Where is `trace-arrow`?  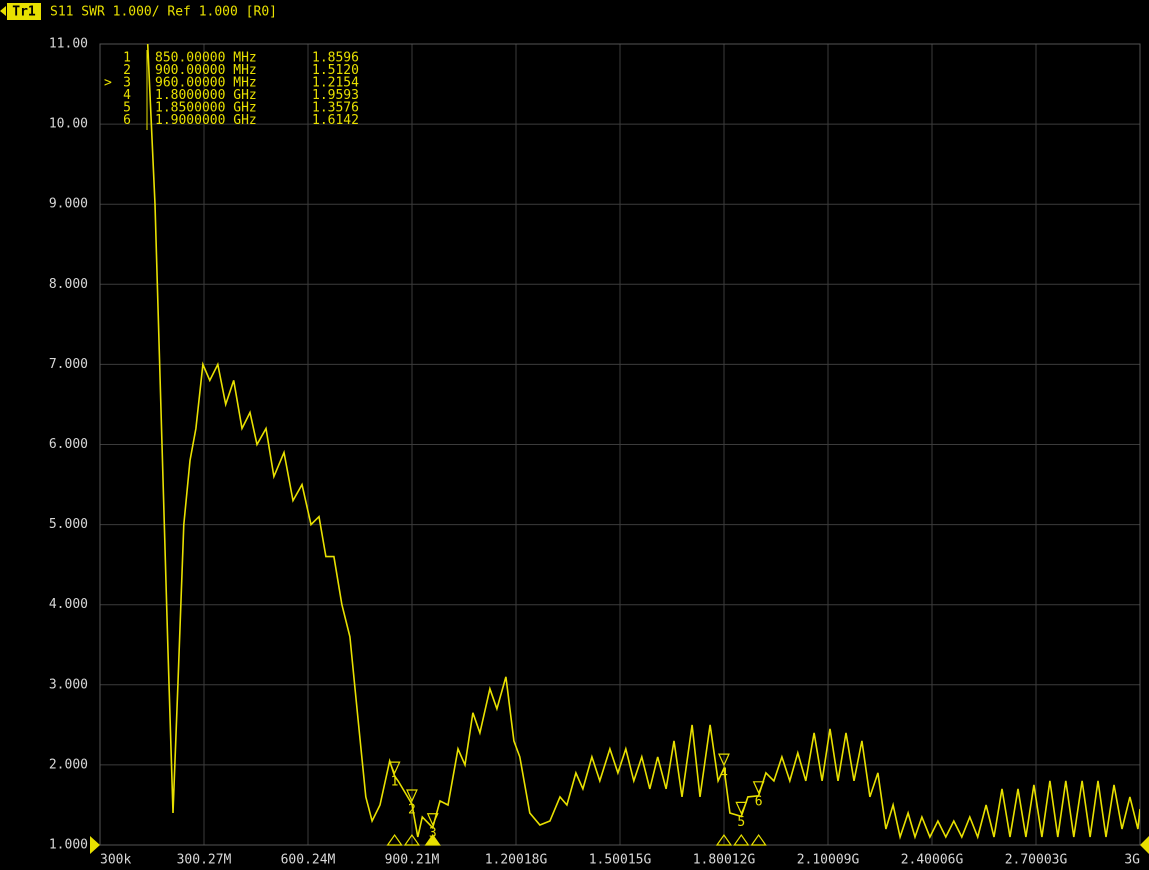
trace-arrow is located at coordinates (3, 11).